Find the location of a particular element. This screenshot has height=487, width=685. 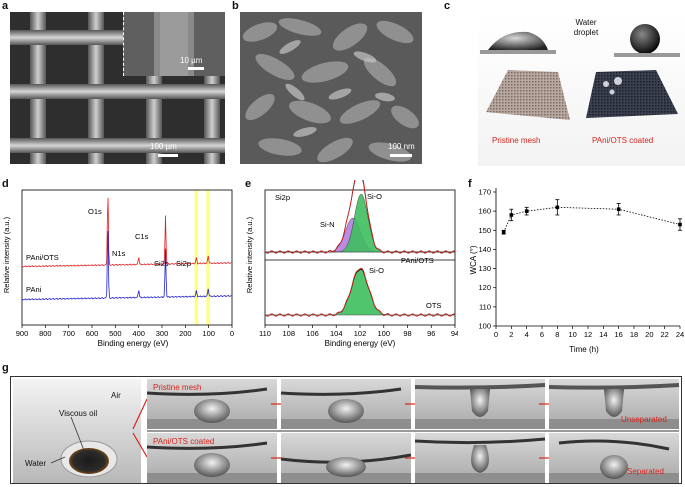

d-peak-n1s: N1s is located at coordinates (119, 253).